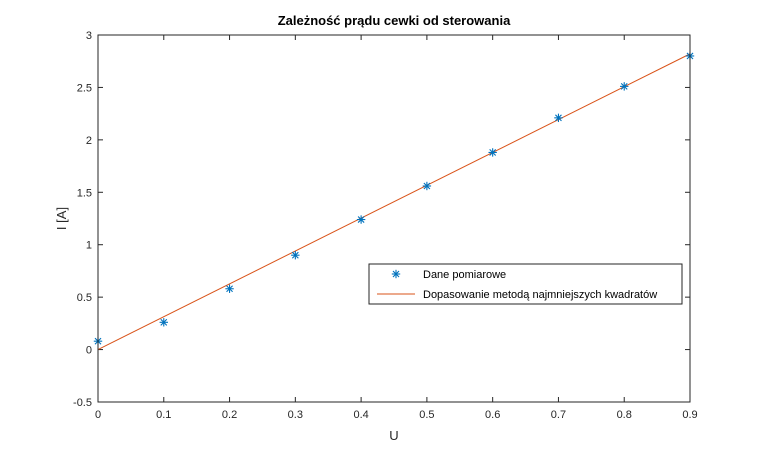 Image resolution: width=762 pixels, height=452 pixels. I want to click on y-tick-label: 1, so click(89, 246).